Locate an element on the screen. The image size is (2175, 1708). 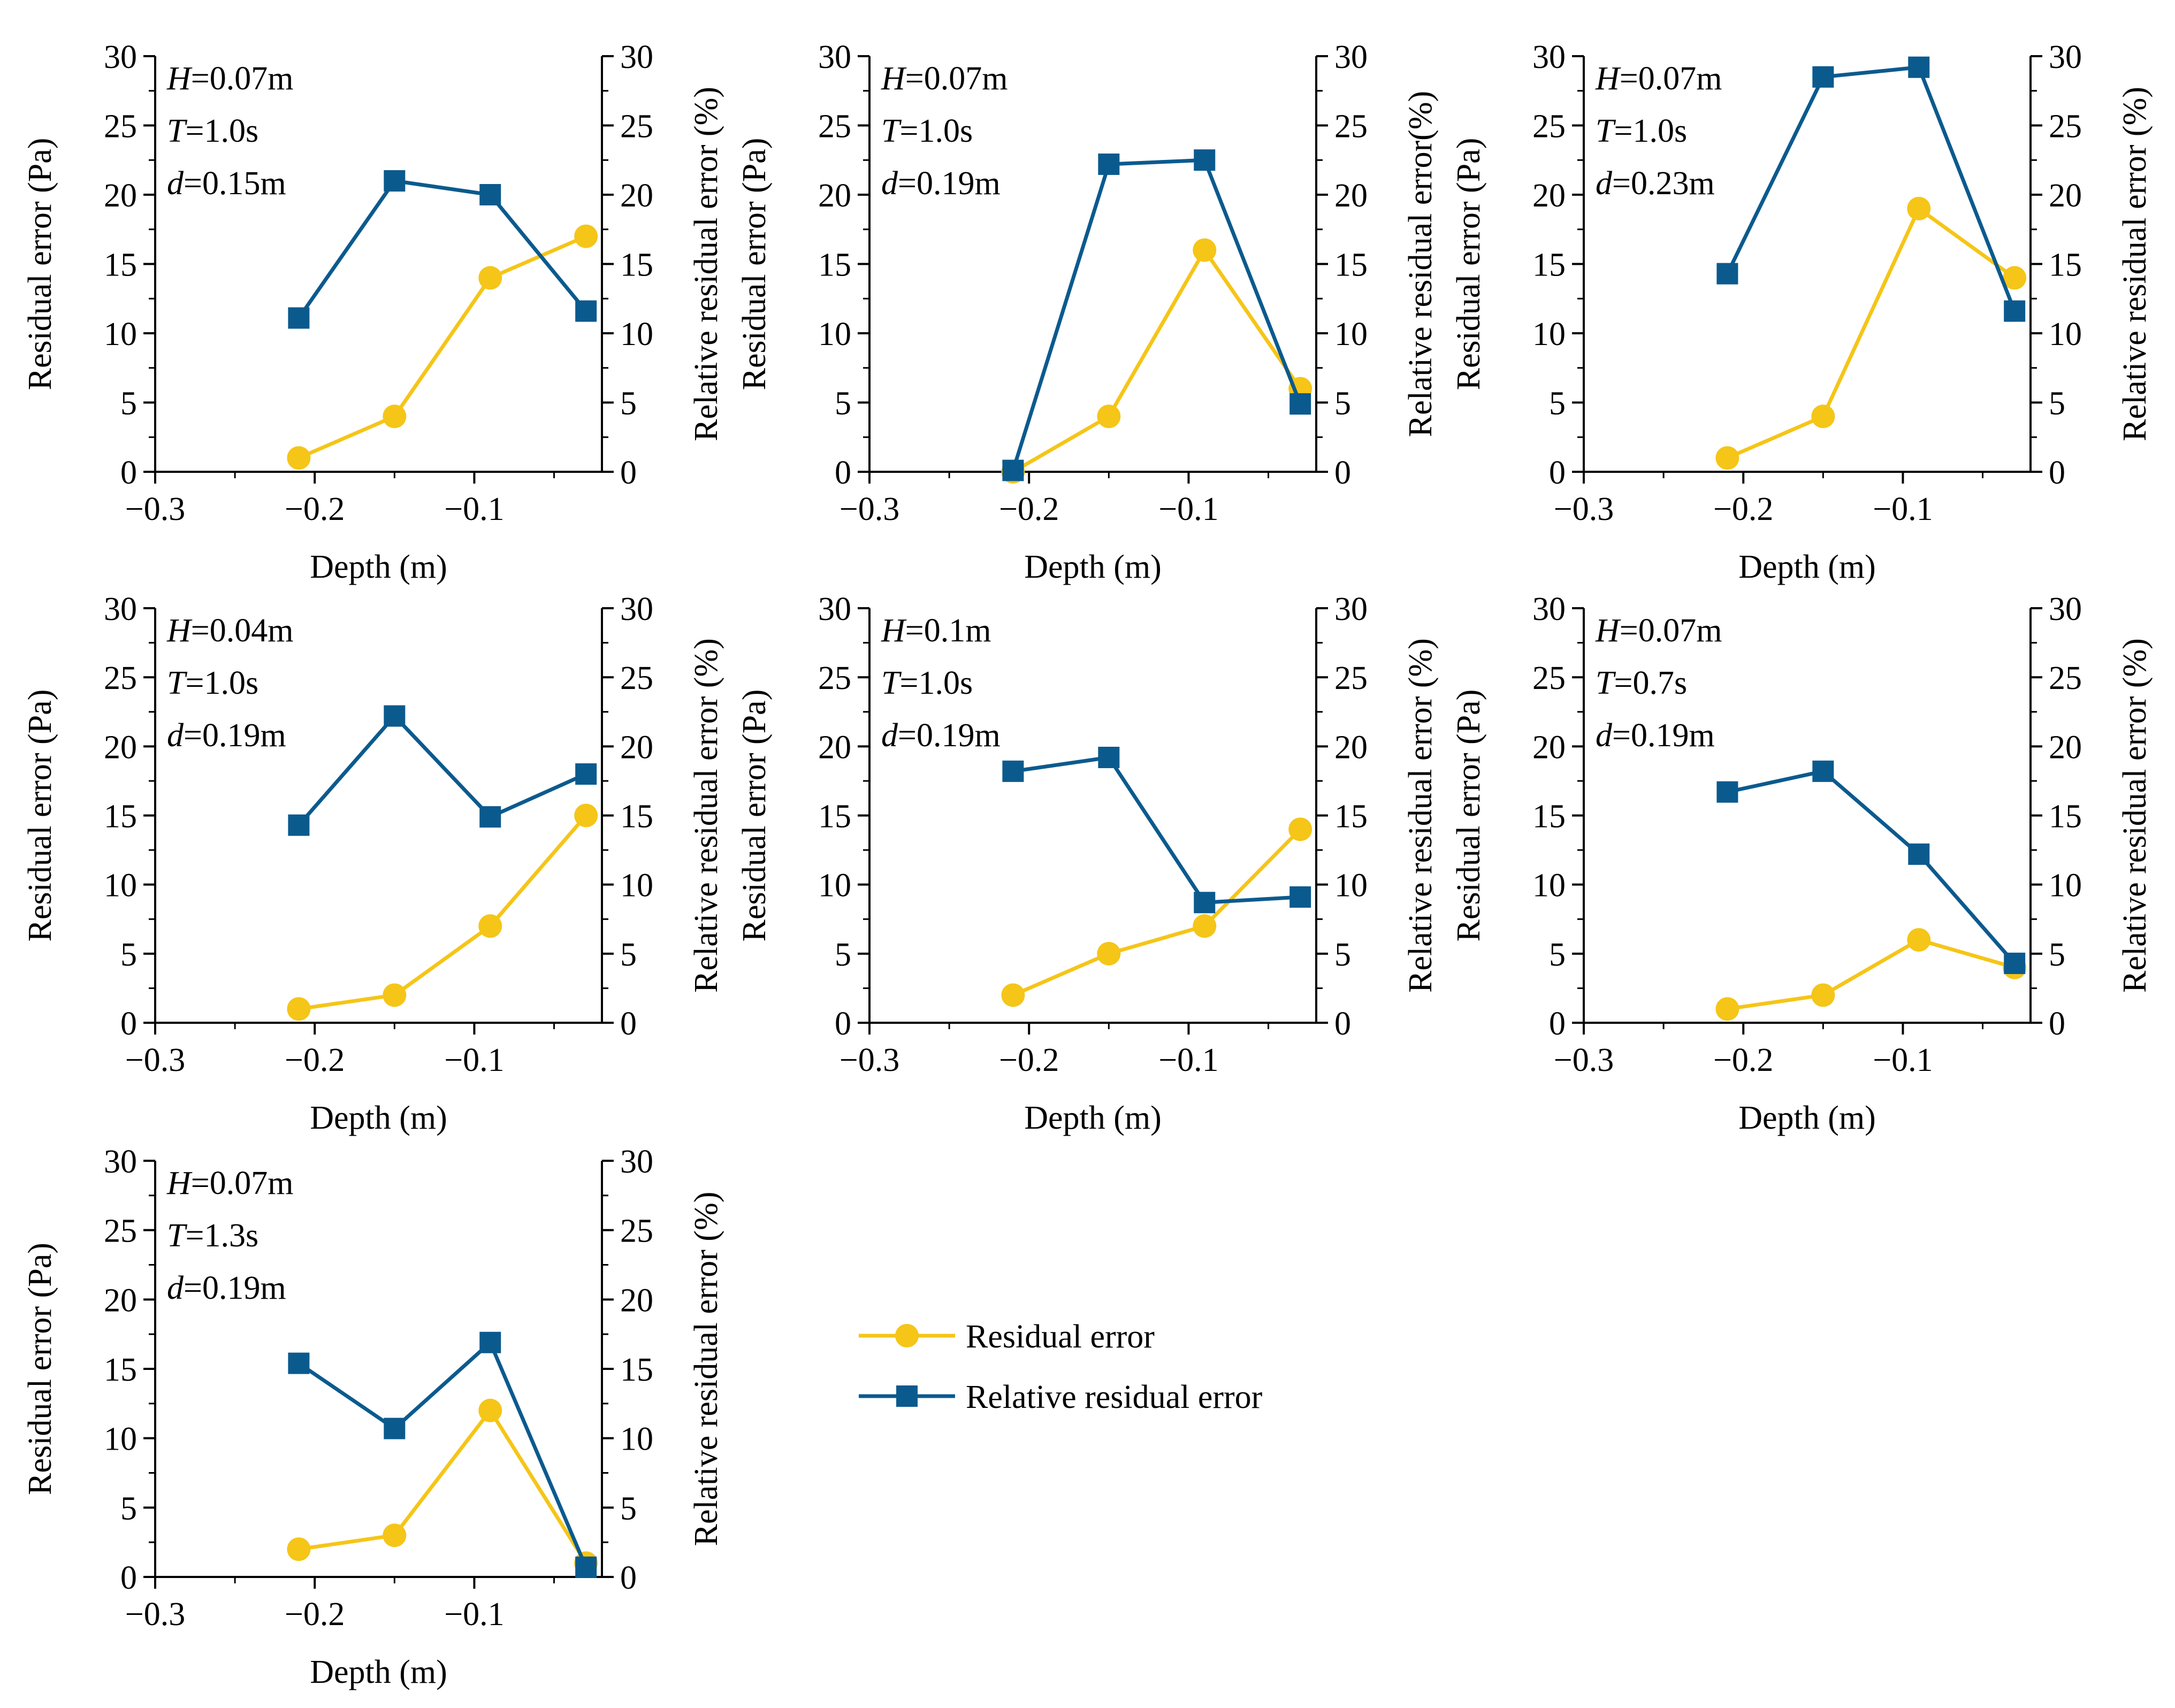
parameter-value: =1.0s is located at coordinates (1650, 131).